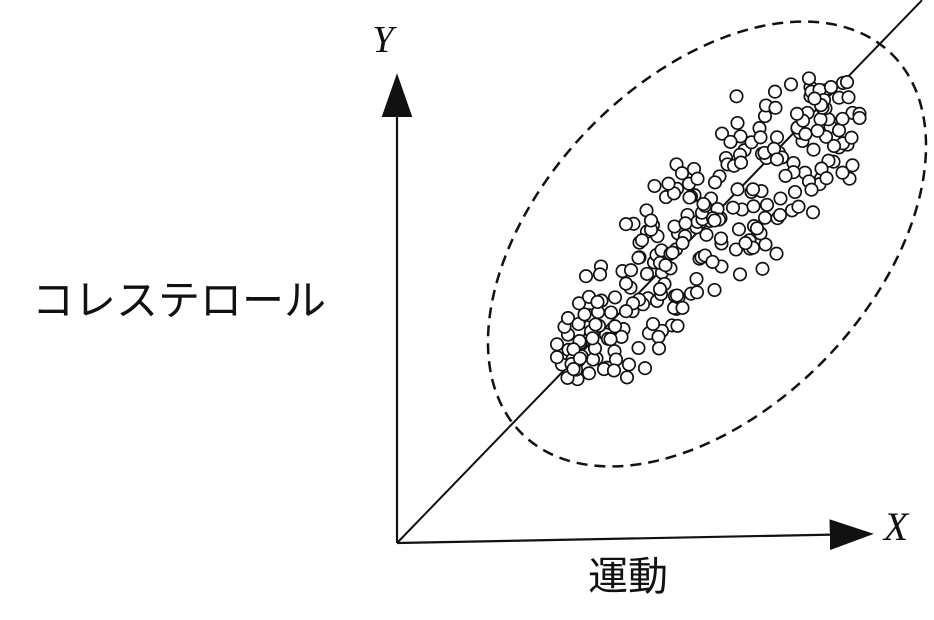 The image size is (934, 620). Describe the element at coordinates (179, 300) in the screenshot. I see `y-axis-title: コレステロール` at that location.